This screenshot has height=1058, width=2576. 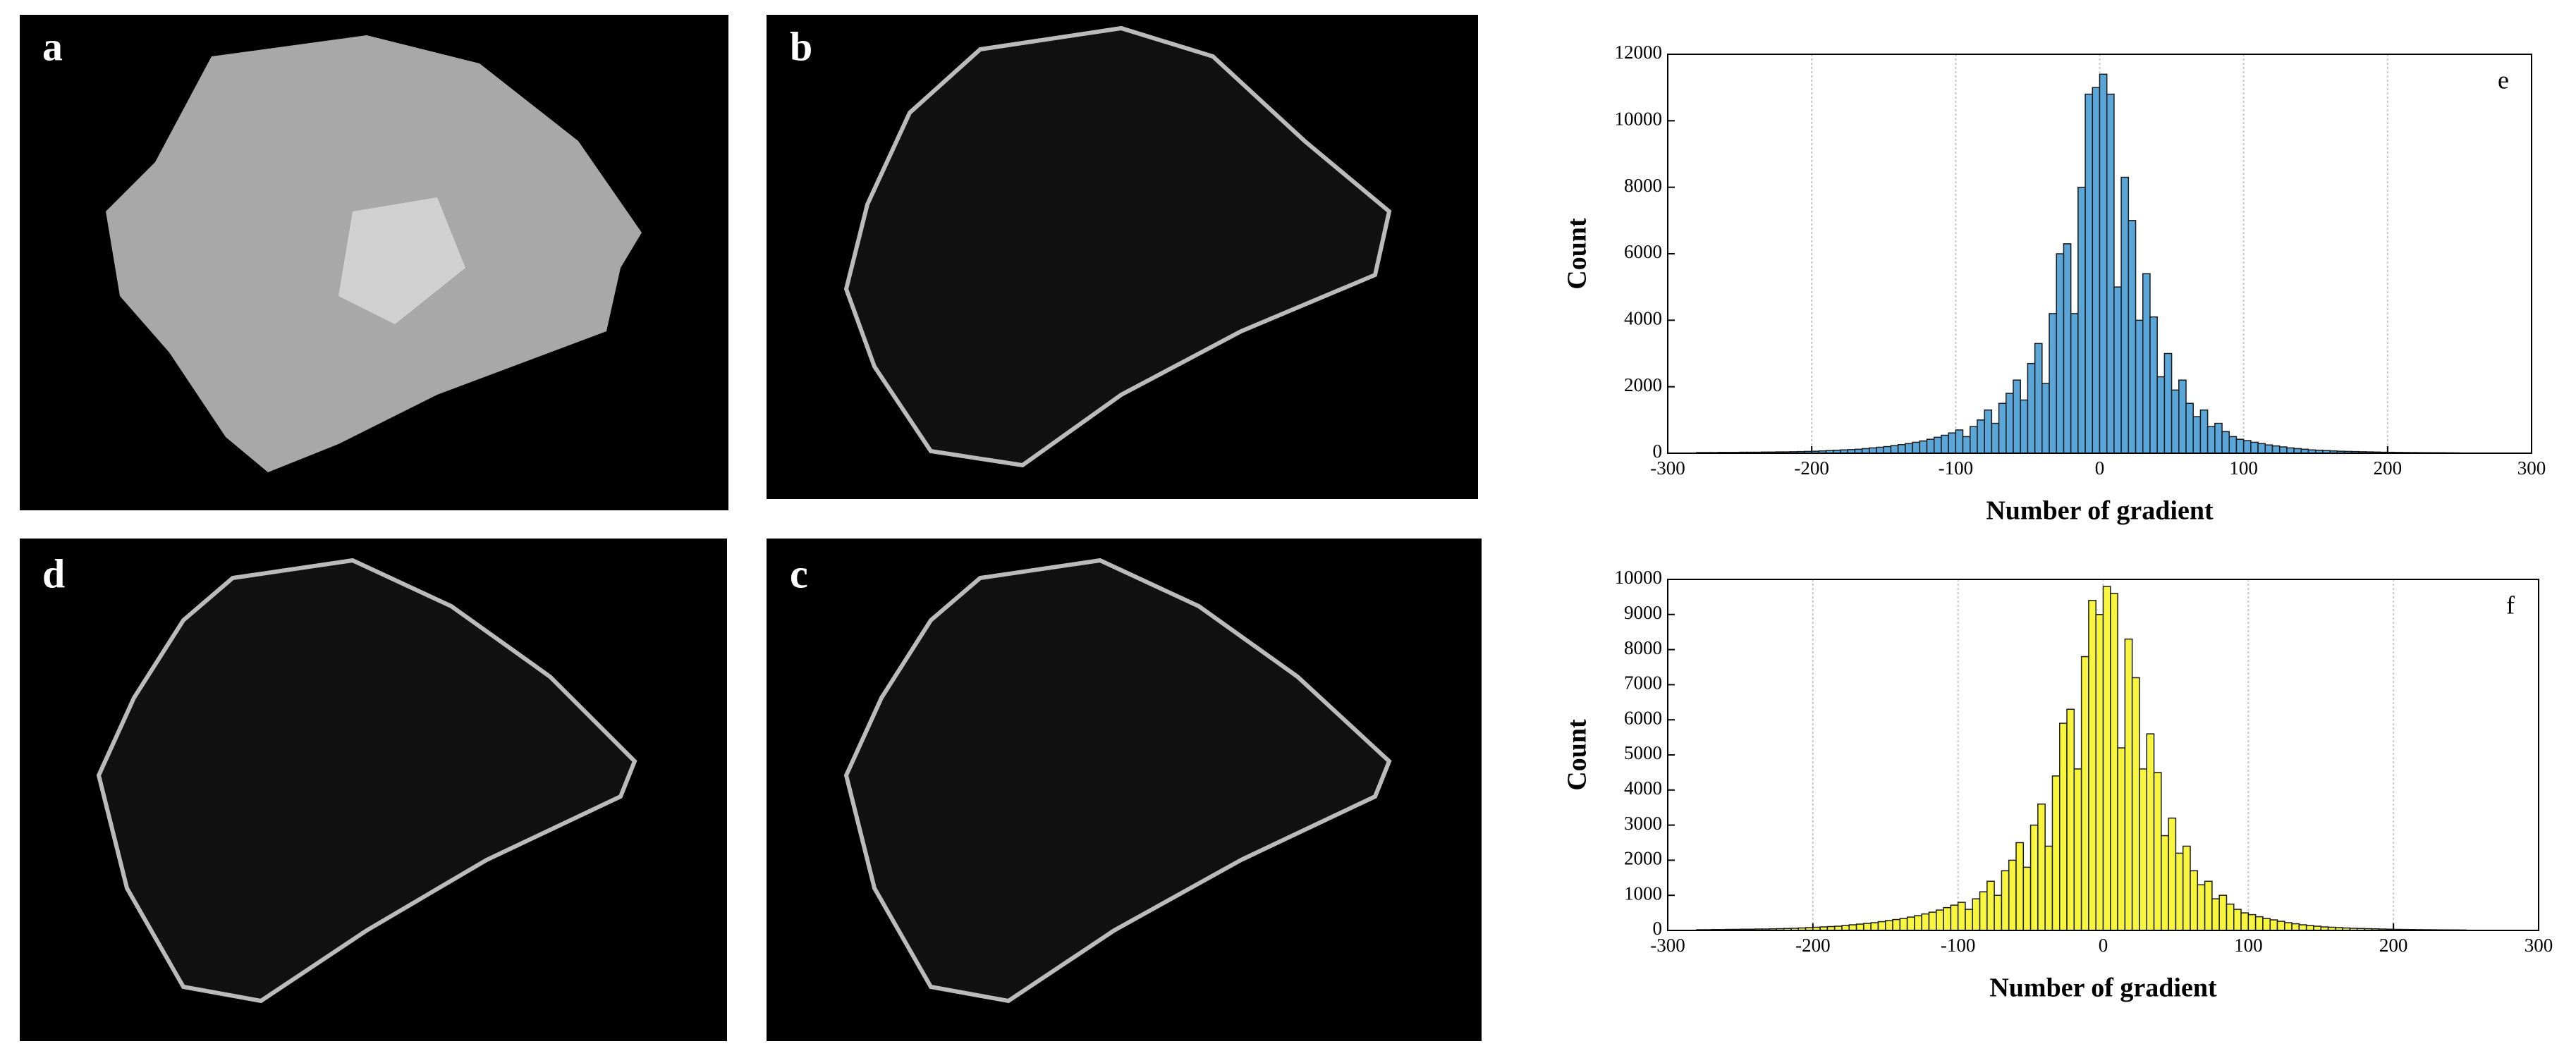 What do you see at coordinates (1959, 945) in the screenshot?
I see `x-tick-label: -100` at bounding box center [1959, 945].